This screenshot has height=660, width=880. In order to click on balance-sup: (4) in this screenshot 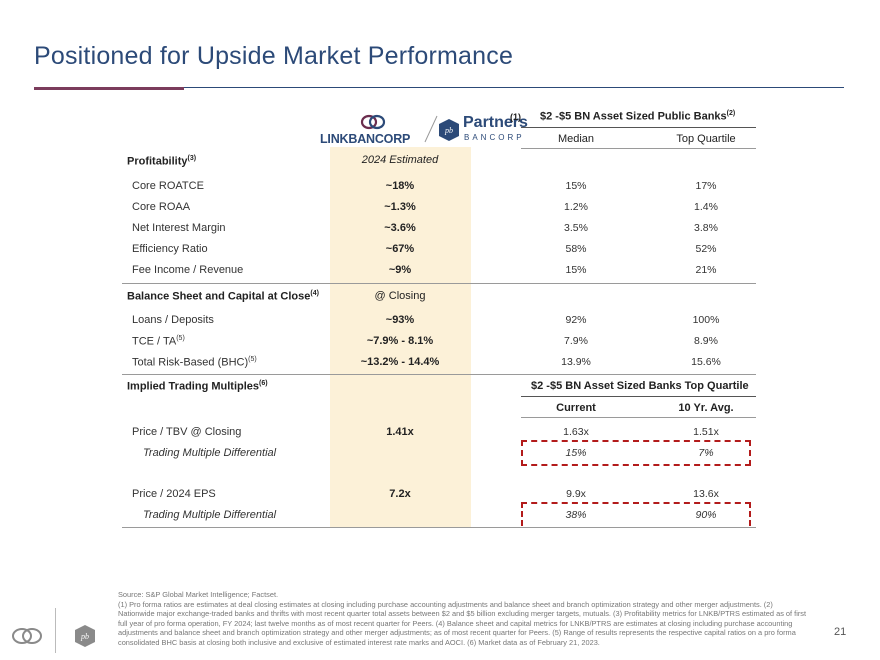, I will do `click(314, 293)`.